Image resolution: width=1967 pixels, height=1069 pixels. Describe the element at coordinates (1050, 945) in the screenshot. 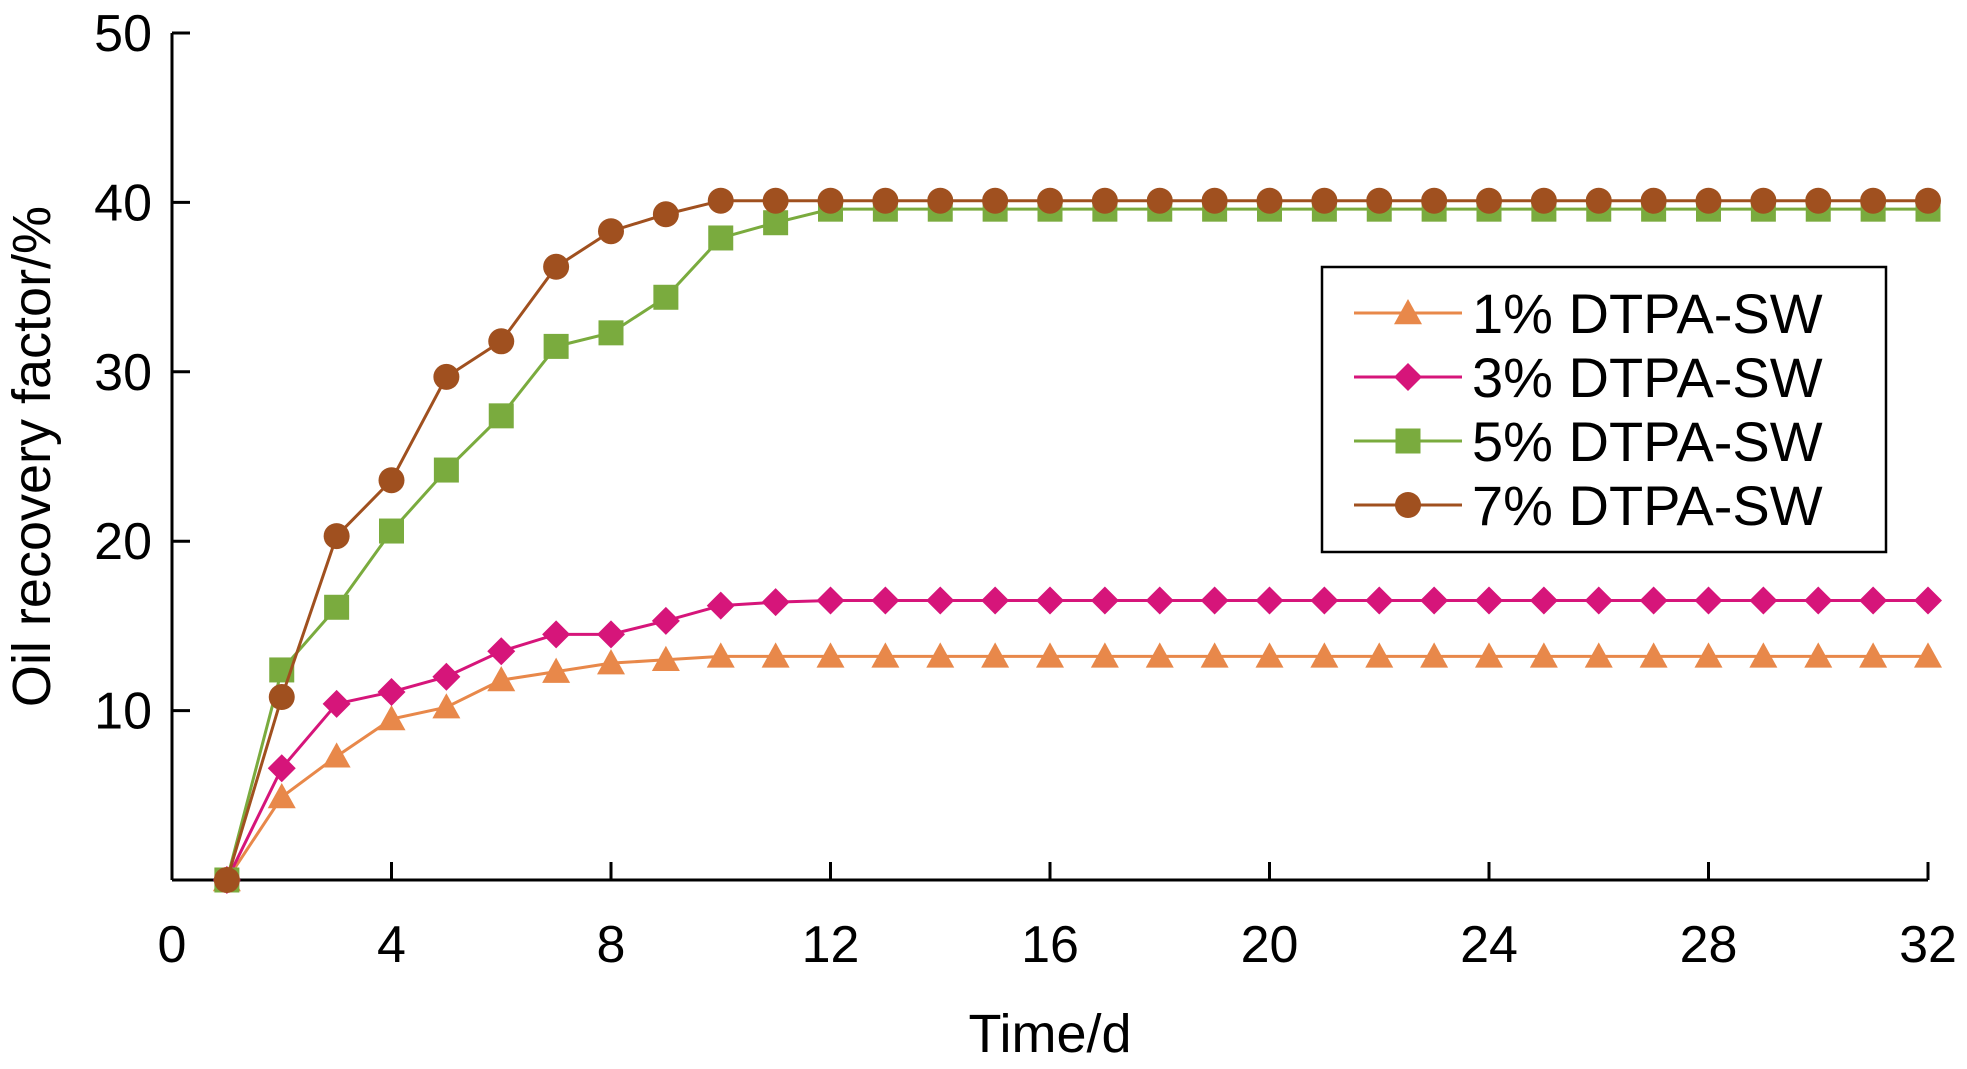

I see `x-tick-label: 16` at that location.